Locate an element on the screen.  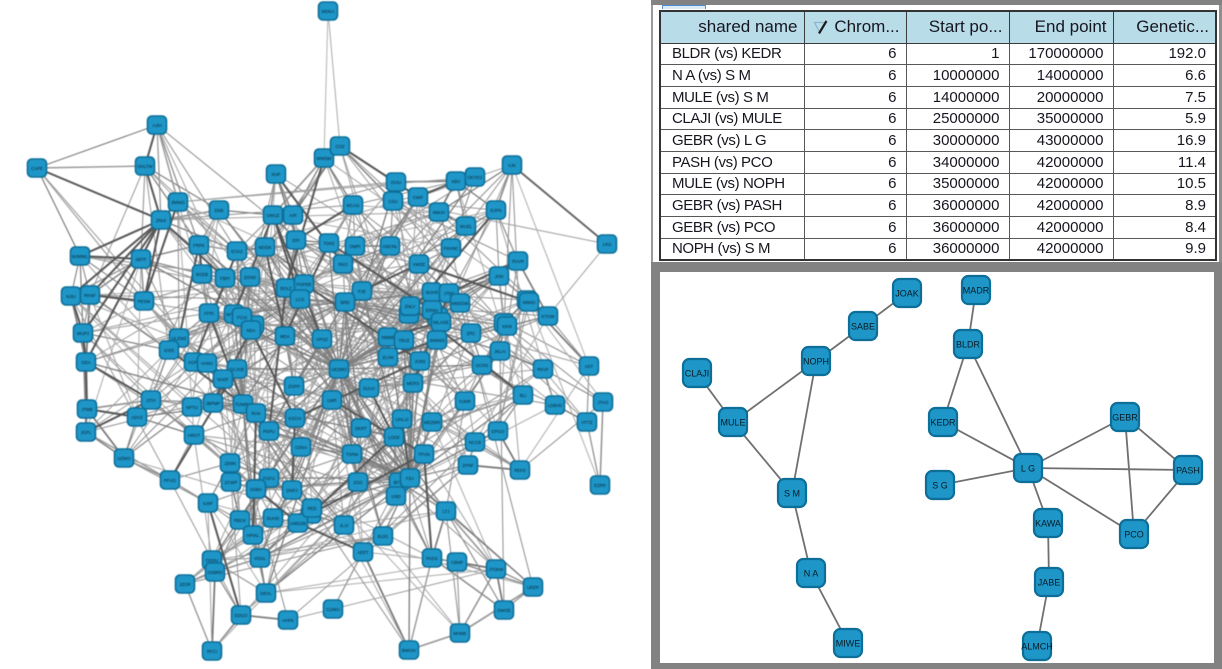
svg-text: JTOKM is located at coordinates (496, 569).